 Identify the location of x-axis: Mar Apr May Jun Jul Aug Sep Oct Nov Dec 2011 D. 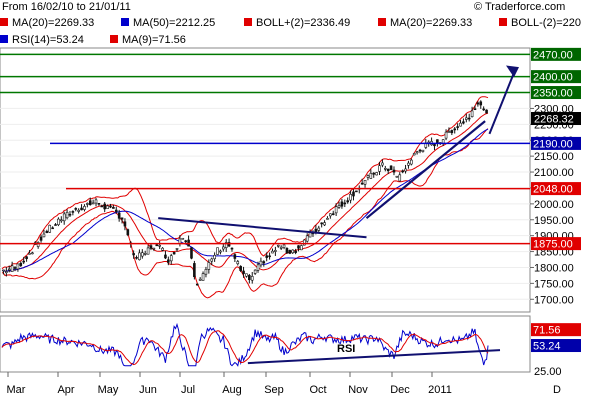
(284, 384).